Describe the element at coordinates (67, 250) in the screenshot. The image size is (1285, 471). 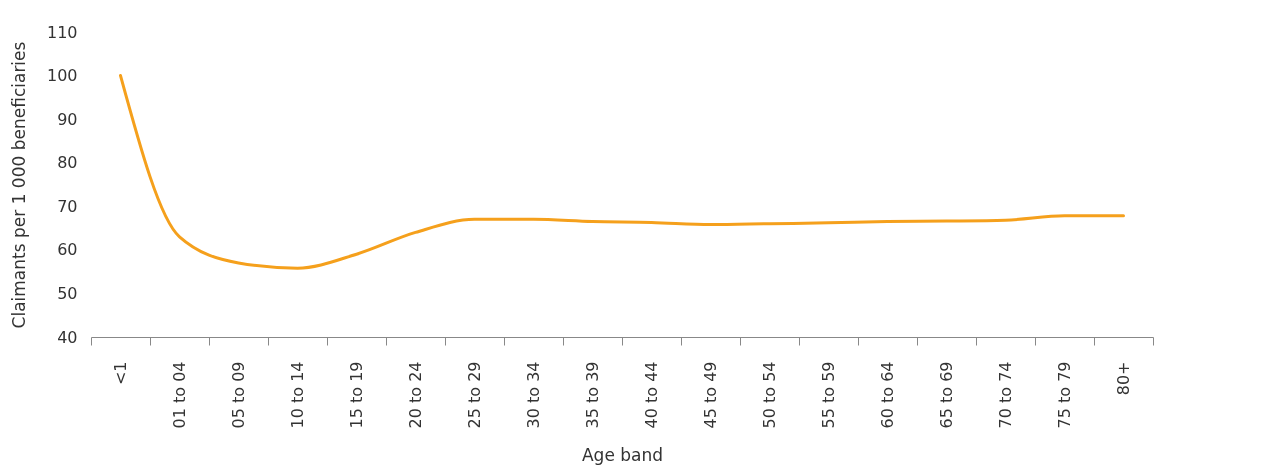
I see `y-tick-label: 60` at that location.